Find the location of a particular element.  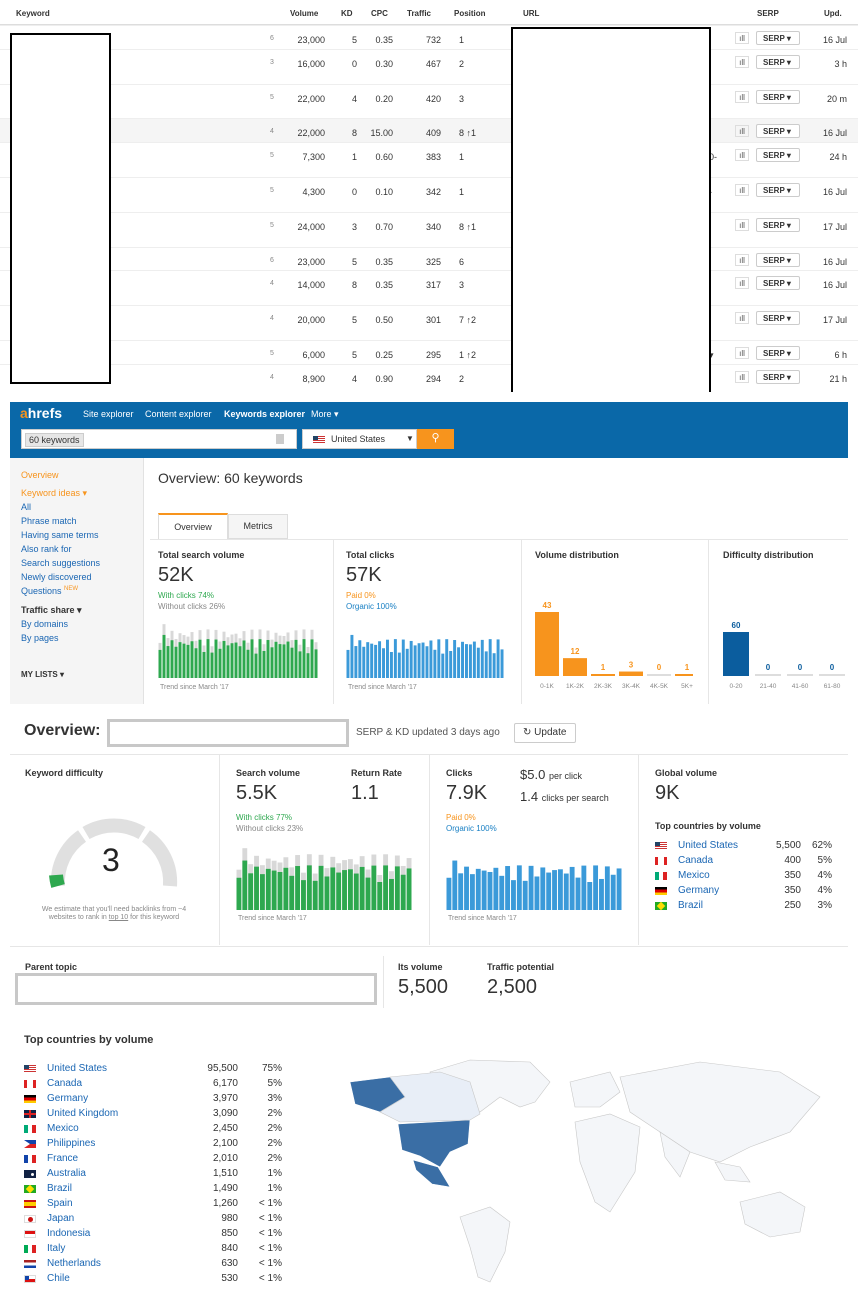

col-traffic: Traffic is located at coordinates (419, 13).